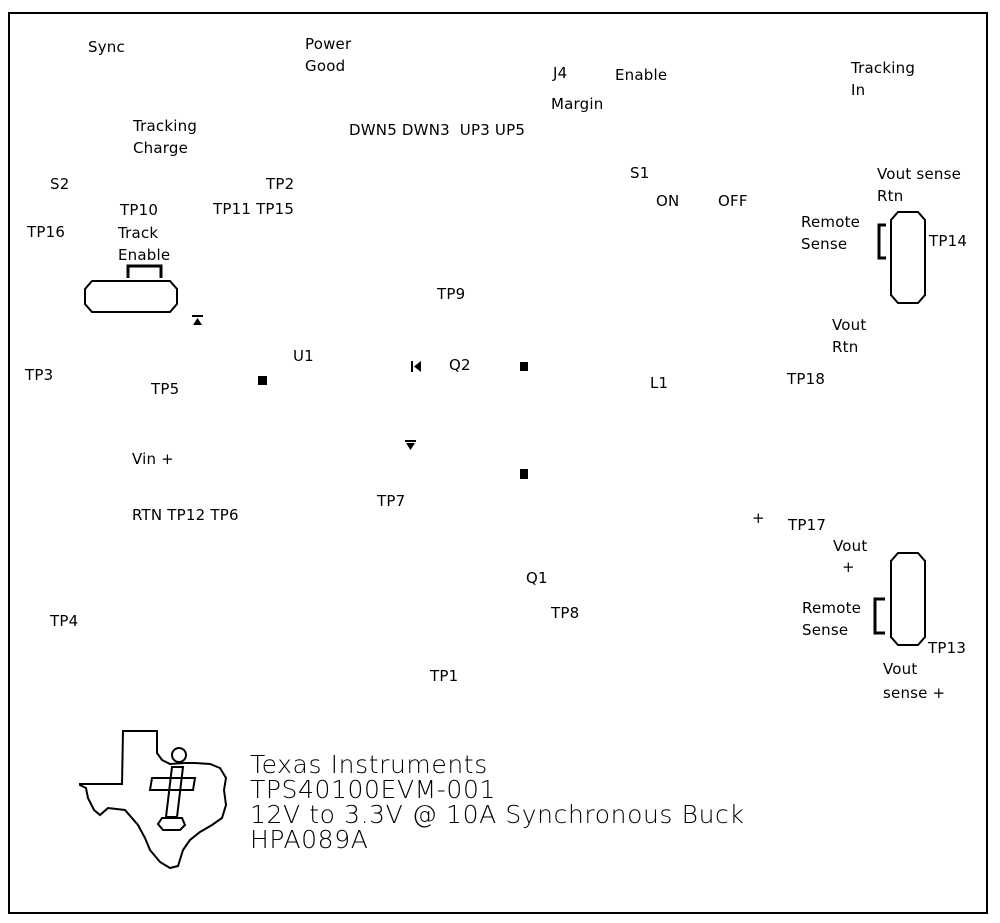  What do you see at coordinates (890, 196) in the screenshot?
I see `rtn-label-1: Rtn` at bounding box center [890, 196].